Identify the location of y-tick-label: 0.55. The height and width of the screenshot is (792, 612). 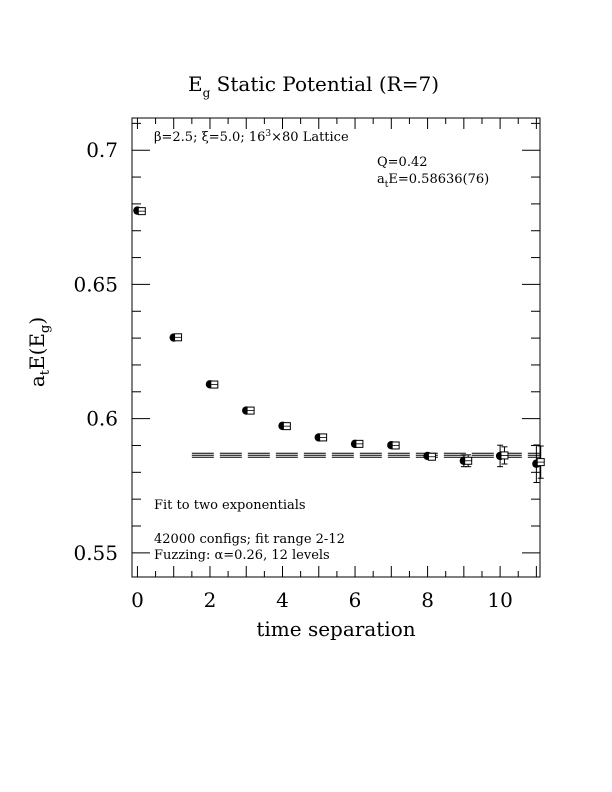
(95, 553).